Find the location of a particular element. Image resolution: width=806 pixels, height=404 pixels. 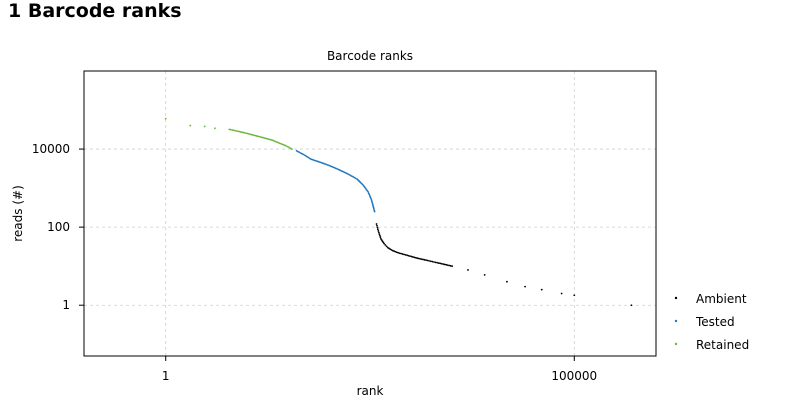

x-tick-label-1: 100000 is located at coordinates (574, 376).